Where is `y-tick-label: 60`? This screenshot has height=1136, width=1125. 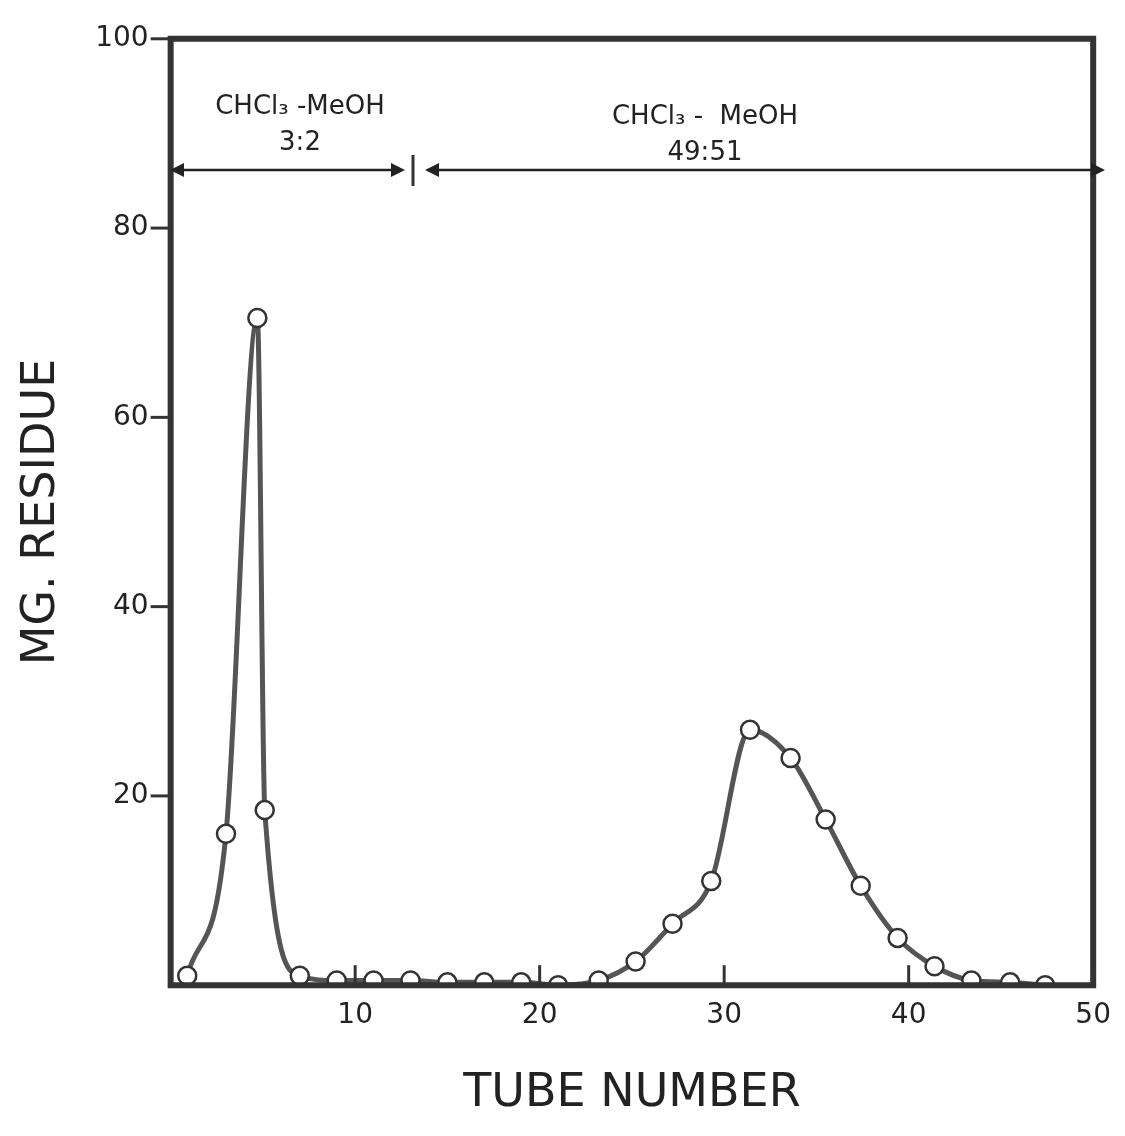 y-tick-label: 60 is located at coordinates (131, 415).